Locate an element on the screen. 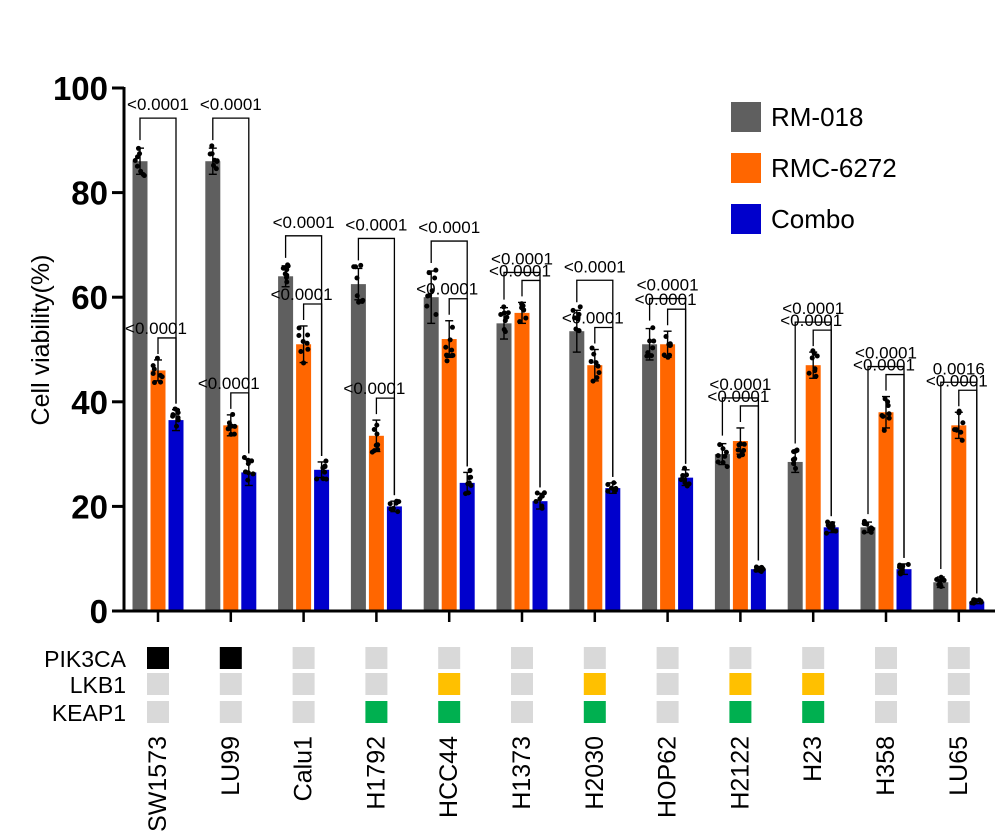  bar-combo-h1373 is located at coordinates (540, 556).